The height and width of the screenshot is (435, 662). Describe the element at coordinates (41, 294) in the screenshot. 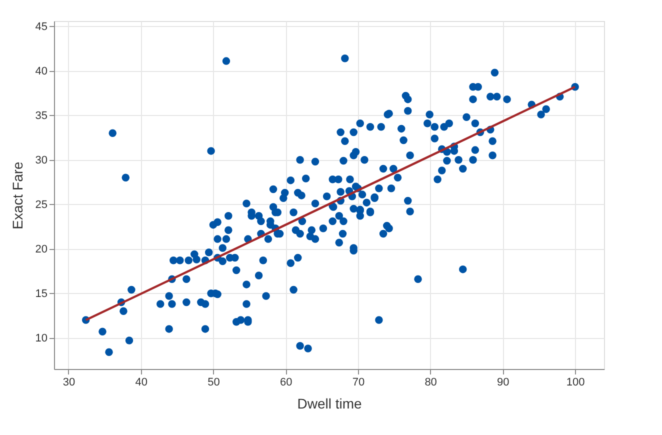

I see `y-tick-label: 15` at that location.